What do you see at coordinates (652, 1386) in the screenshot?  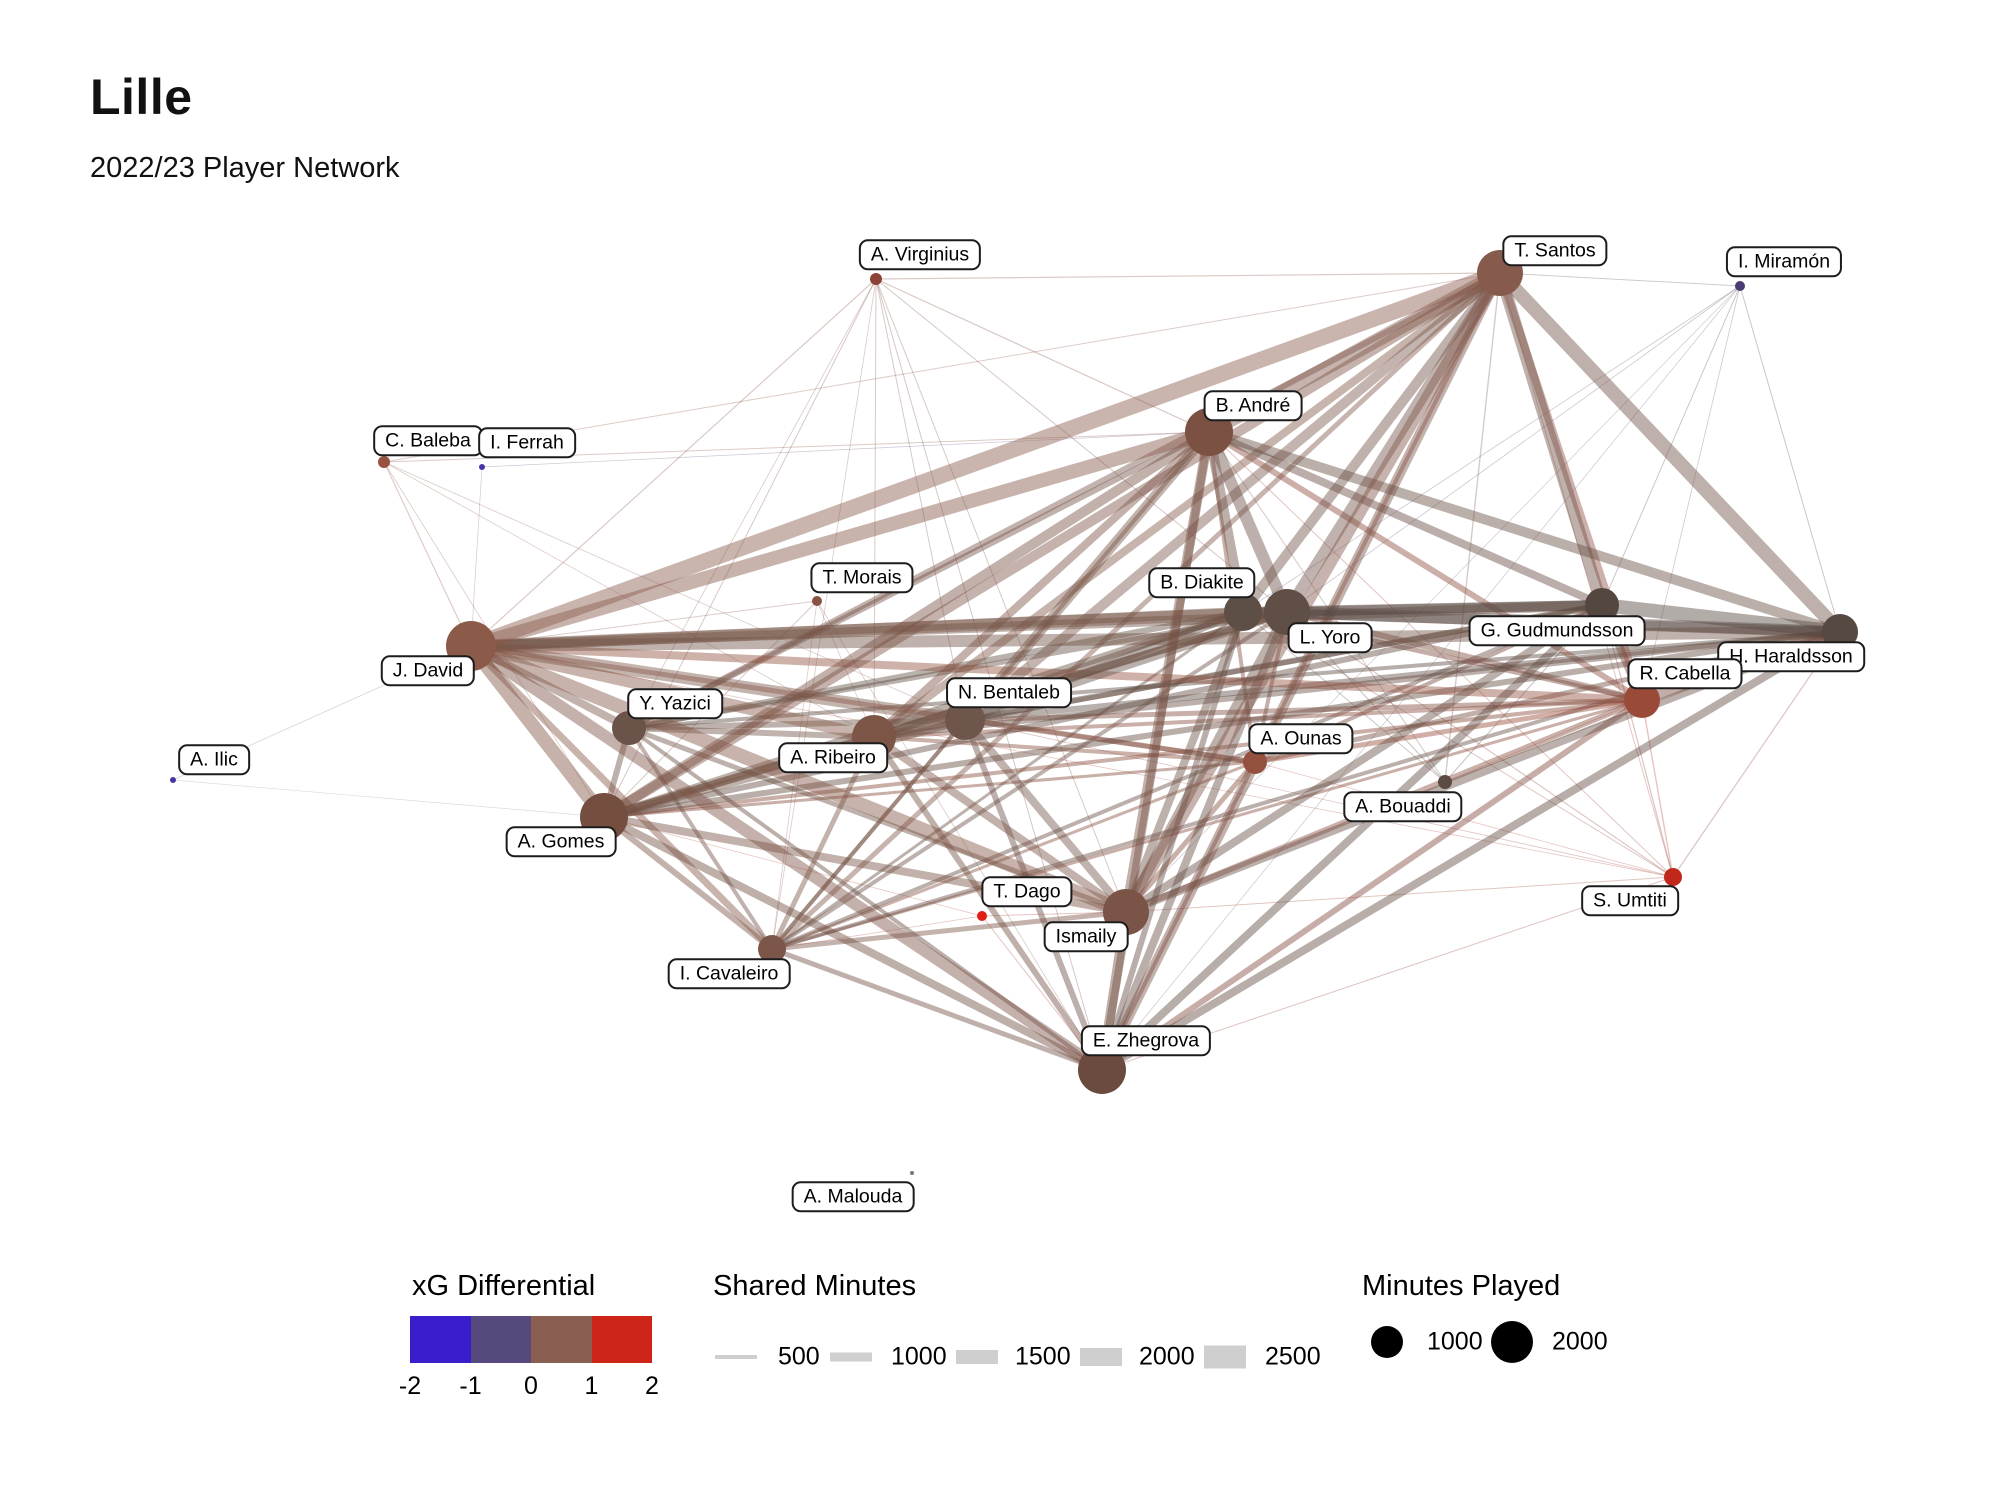 I see `xg-tick-label: 2` at bounding box center [652, 1386].